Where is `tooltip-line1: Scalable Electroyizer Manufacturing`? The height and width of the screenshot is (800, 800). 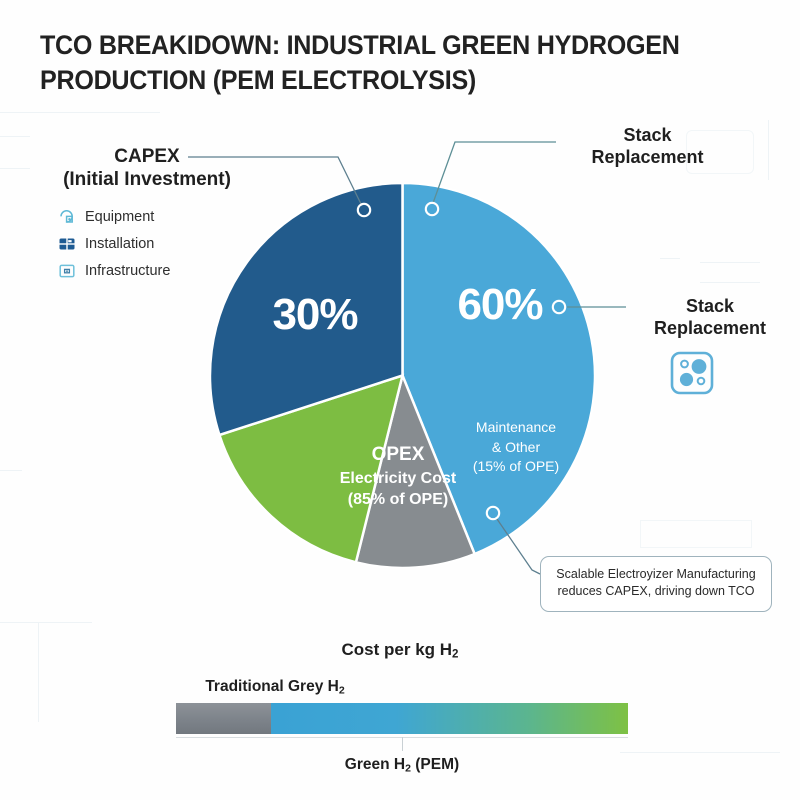
tooltip-line1: Scalable Electroyizer Manufacturing is located at coordinates (656, 574).